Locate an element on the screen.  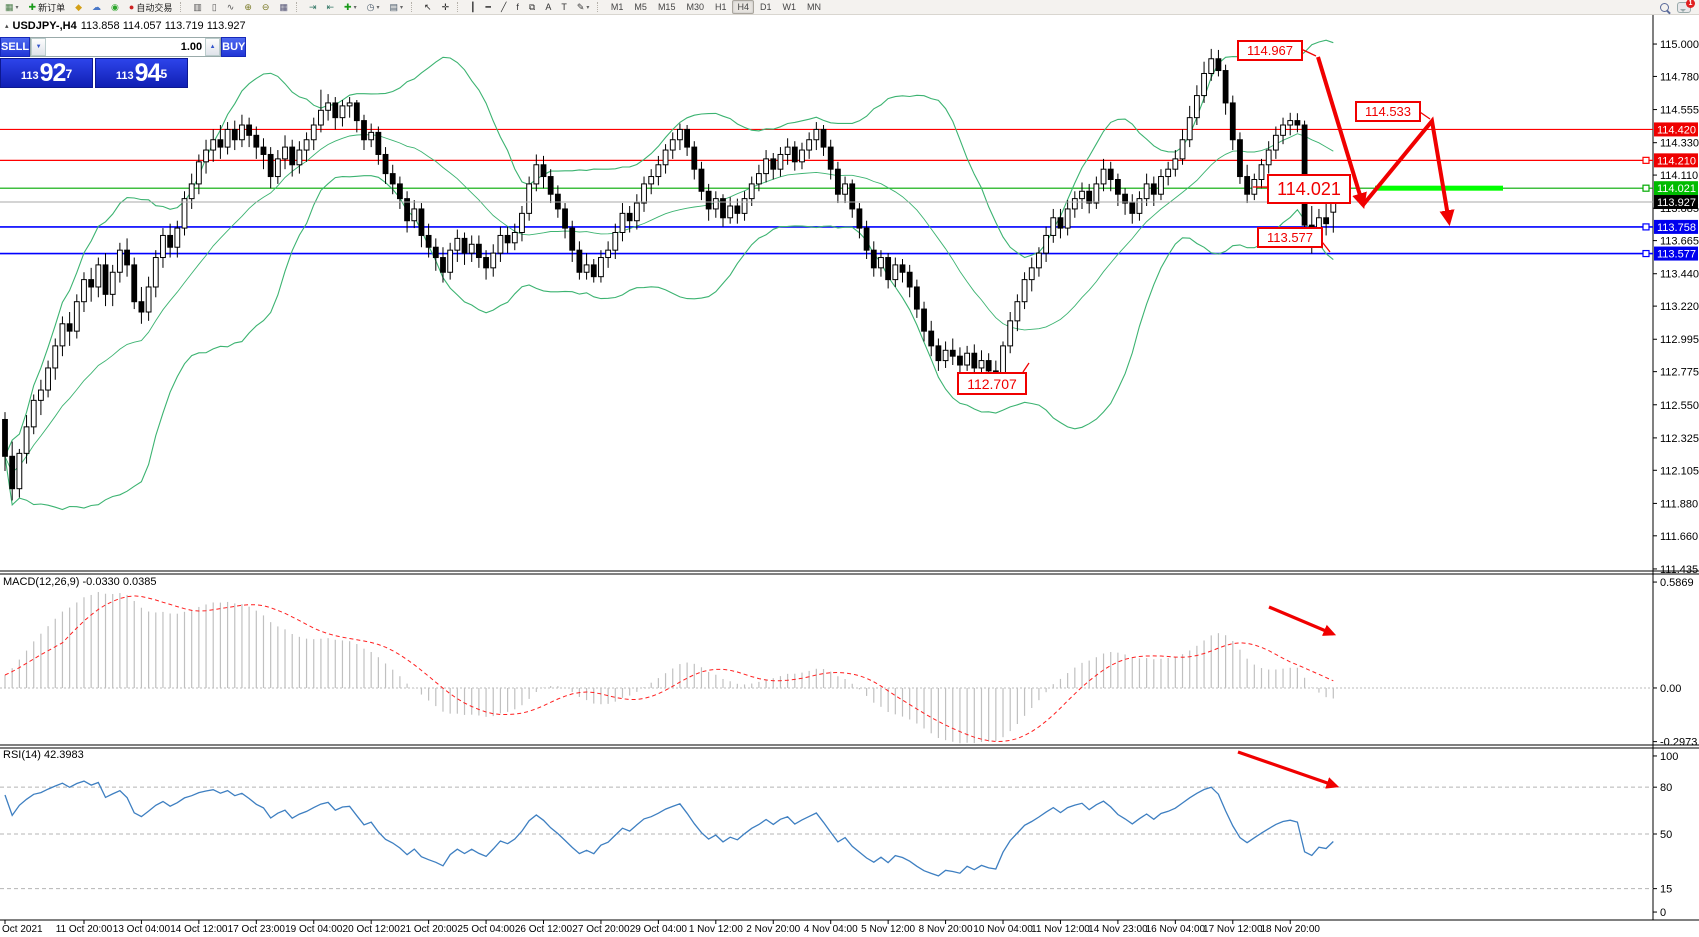
one-click-trade-panel: SELL ▼ ▲ BUY 113 92 7 113 94 5 is located at coordinates (123, 62).